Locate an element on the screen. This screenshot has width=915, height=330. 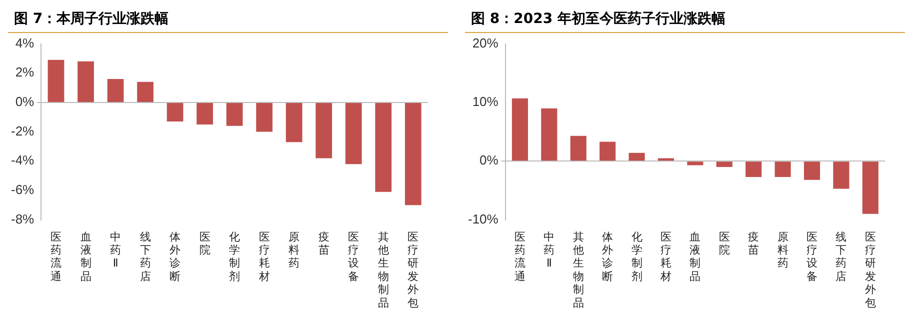
chart-title: 图 8：2023 年初至今医药子行业涨跌幅 is located at coordinates (685, 20).